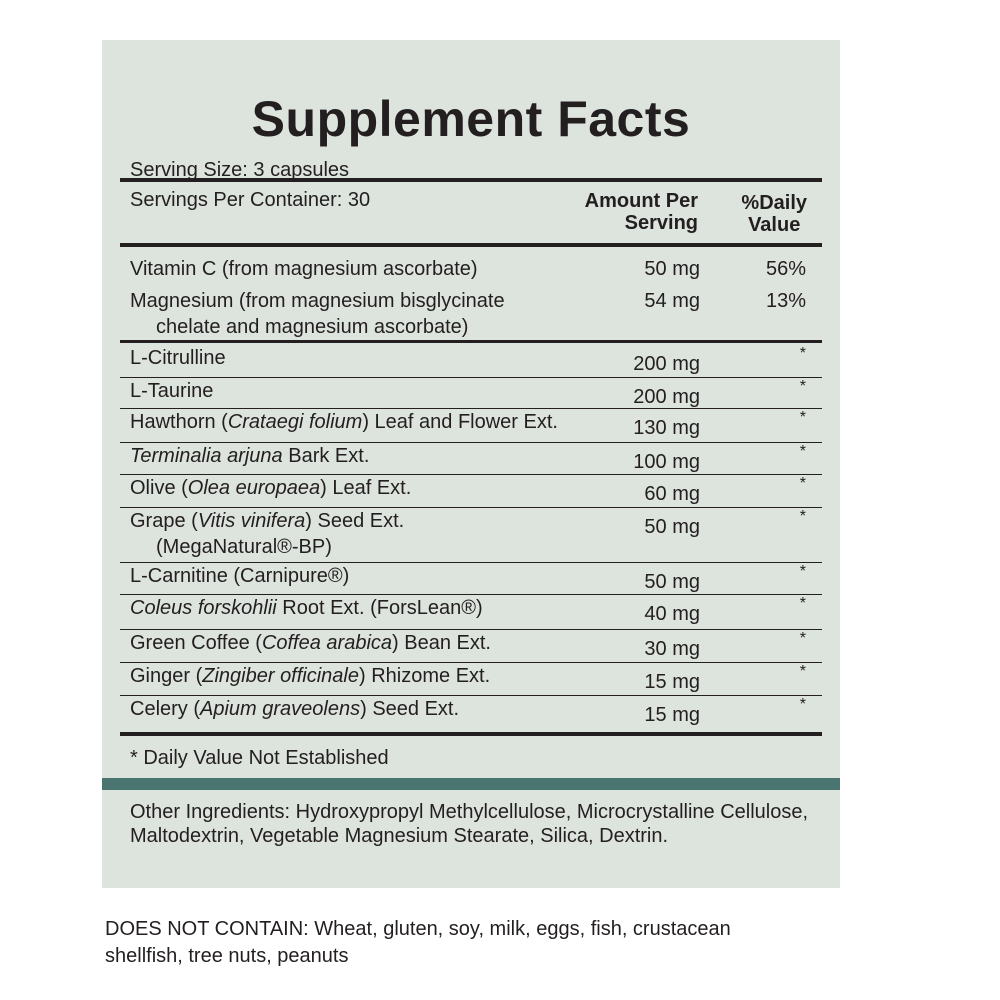 This screenshot has width=1000, height=1000. Describe the element at coordinates (379, 608) in the screenshot. I see `ingredient-name-text: Root Ext. (ForsLean®)` at that location.